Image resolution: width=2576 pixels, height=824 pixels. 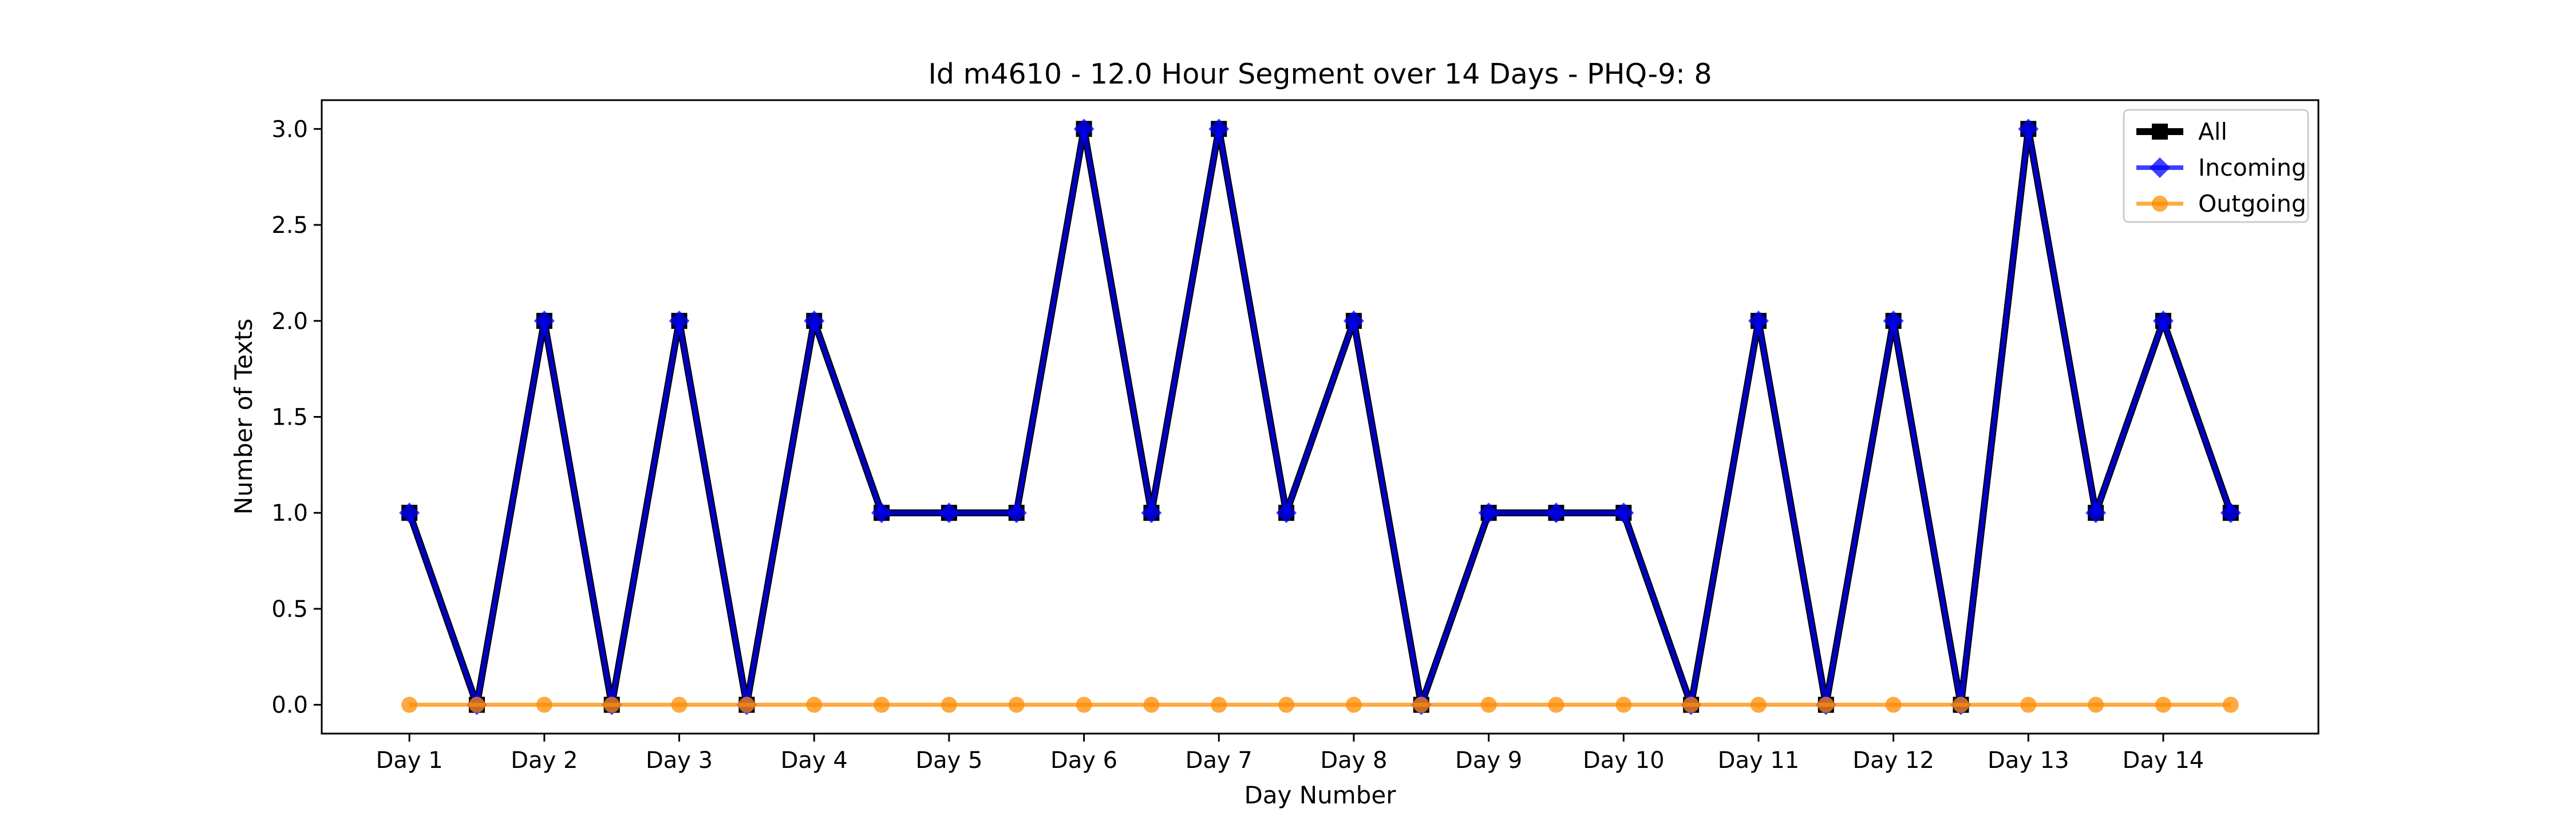 What do you see at coordinates (2028, 760) in the screenshot?
I see `x-tick-label: Day 13` at bounding box center [2028, 760].